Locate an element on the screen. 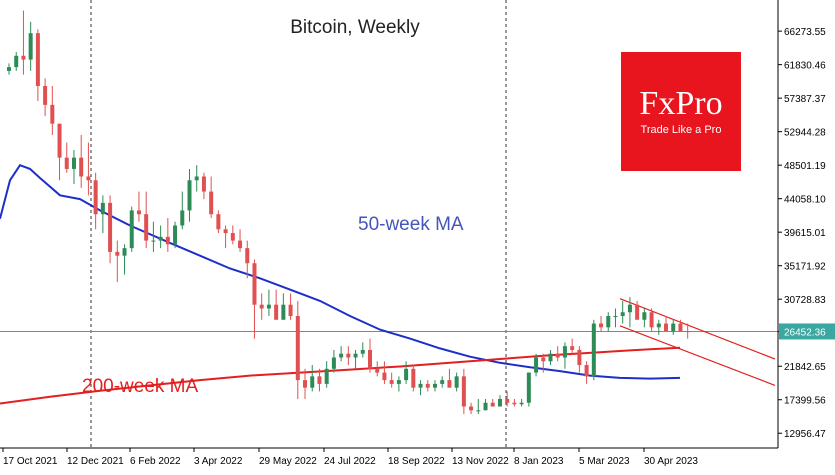 Image resolution: width=835 pixels, height=475 pixels. trend-line-channel-lower is located at coordinates (697, 355).